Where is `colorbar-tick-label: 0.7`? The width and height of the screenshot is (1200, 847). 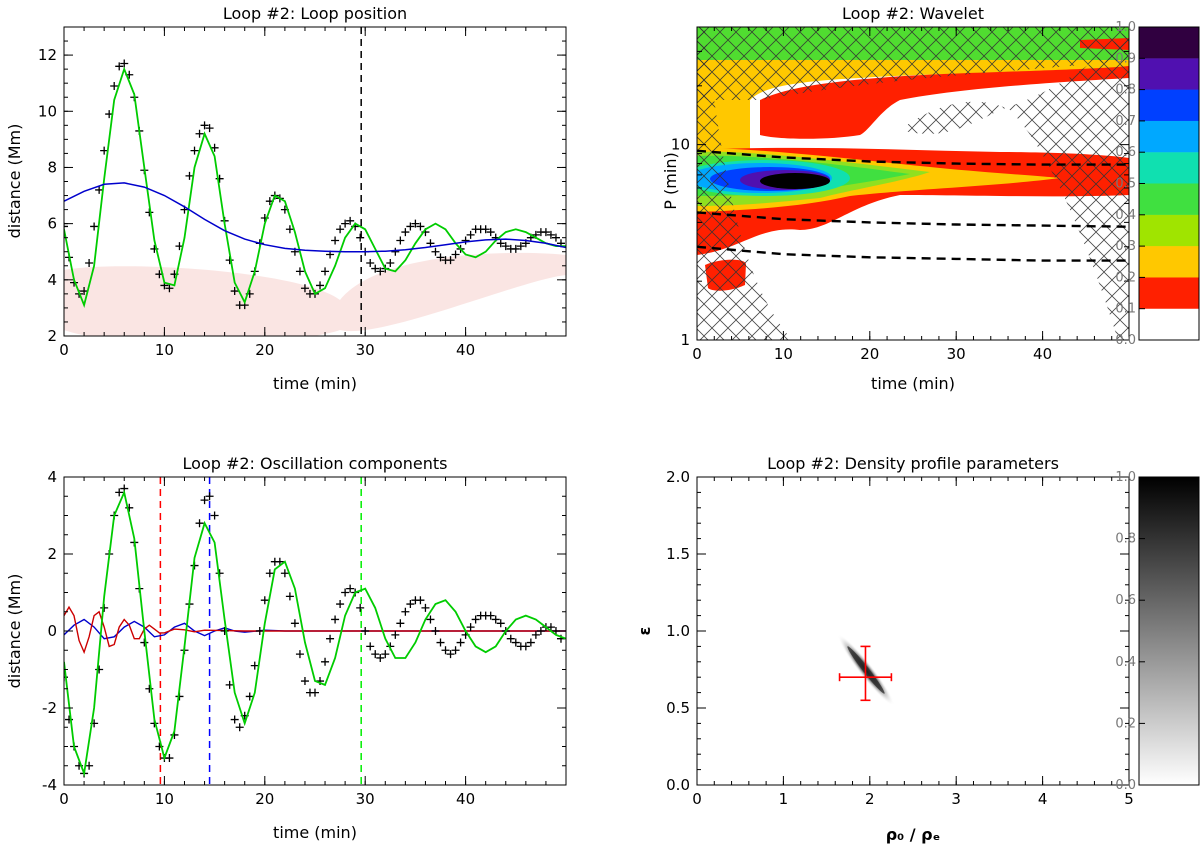 colorbar-tick-label: 0.7 is located at coordinates (1125, 121).